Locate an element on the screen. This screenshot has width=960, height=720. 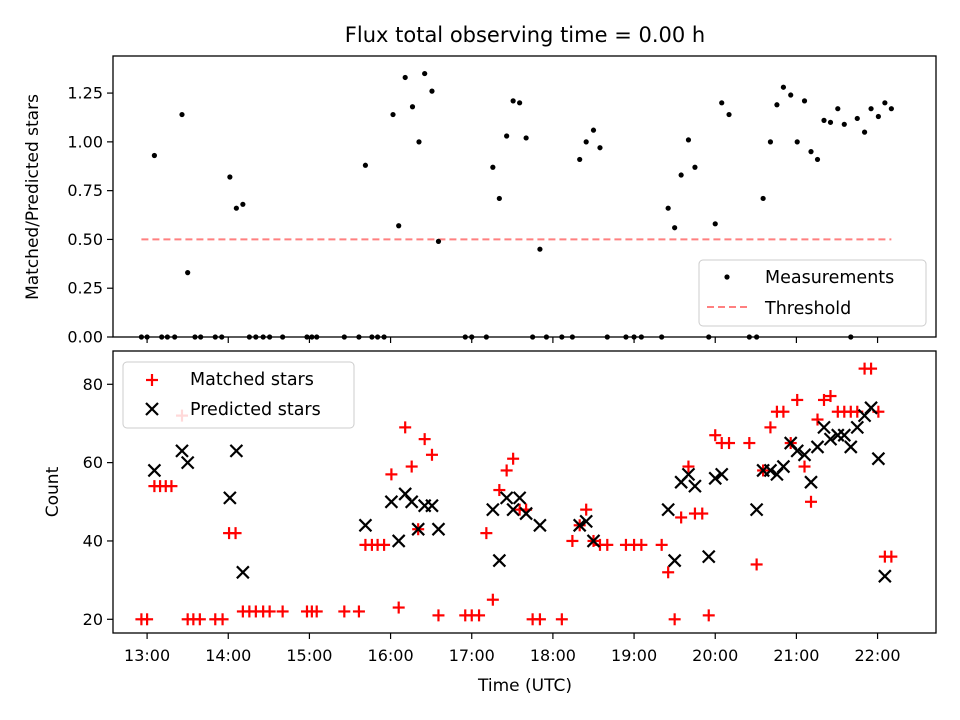
bottom-xtick-label: 15:00 is located at coordinates (309, 655).